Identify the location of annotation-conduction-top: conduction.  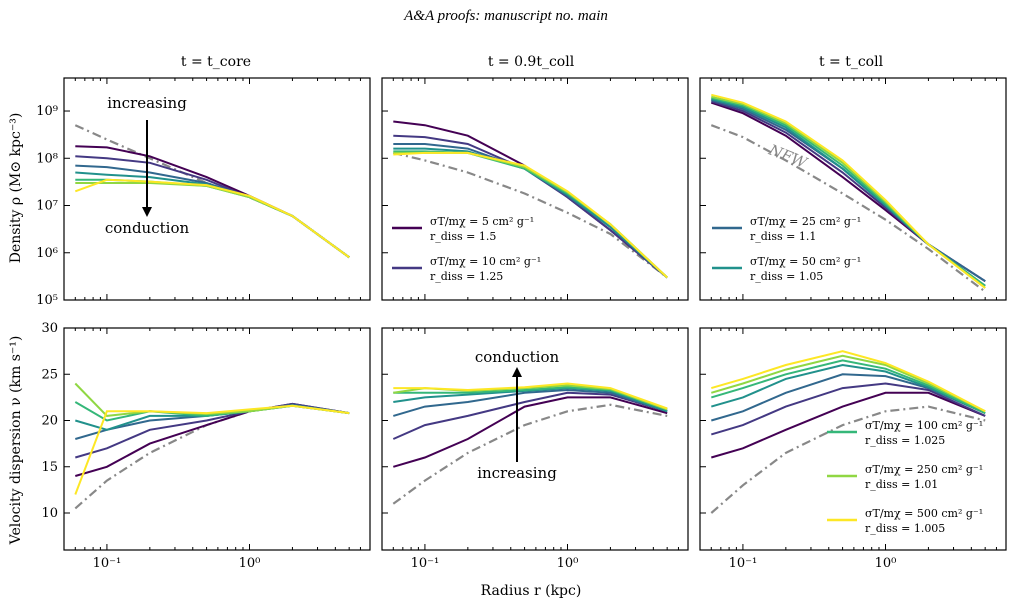
(147, 228).